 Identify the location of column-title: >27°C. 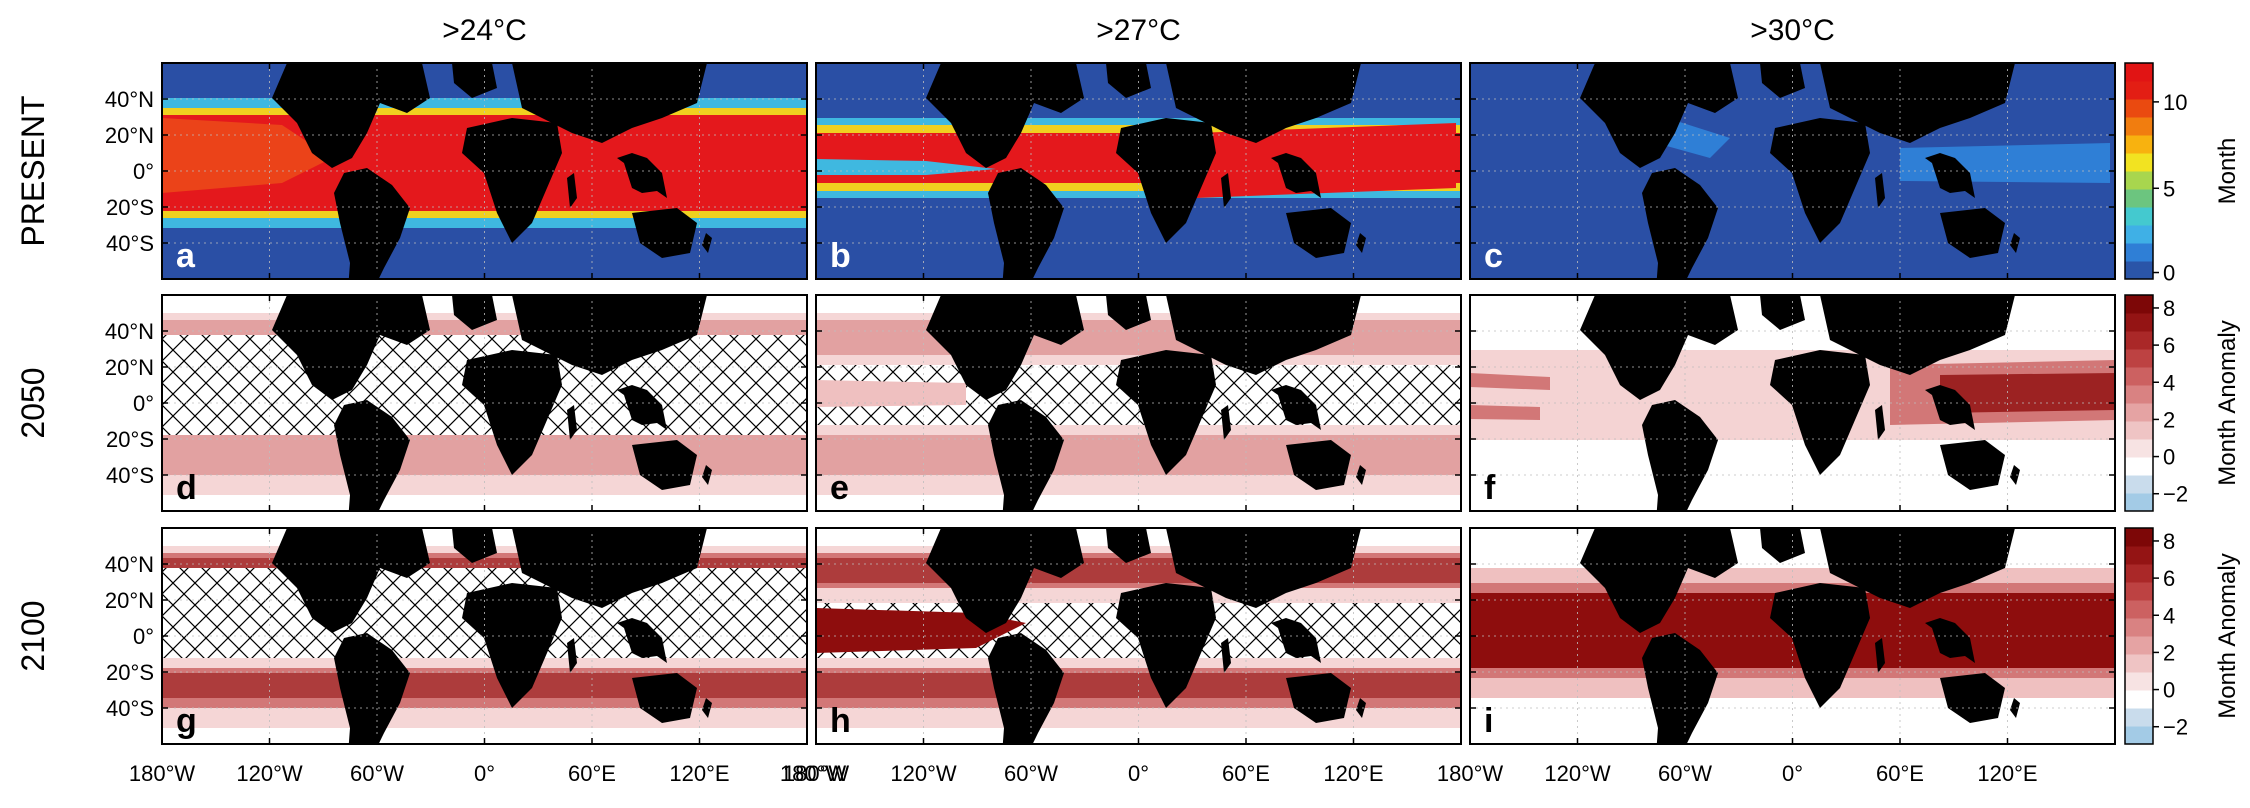
(1138, 30).